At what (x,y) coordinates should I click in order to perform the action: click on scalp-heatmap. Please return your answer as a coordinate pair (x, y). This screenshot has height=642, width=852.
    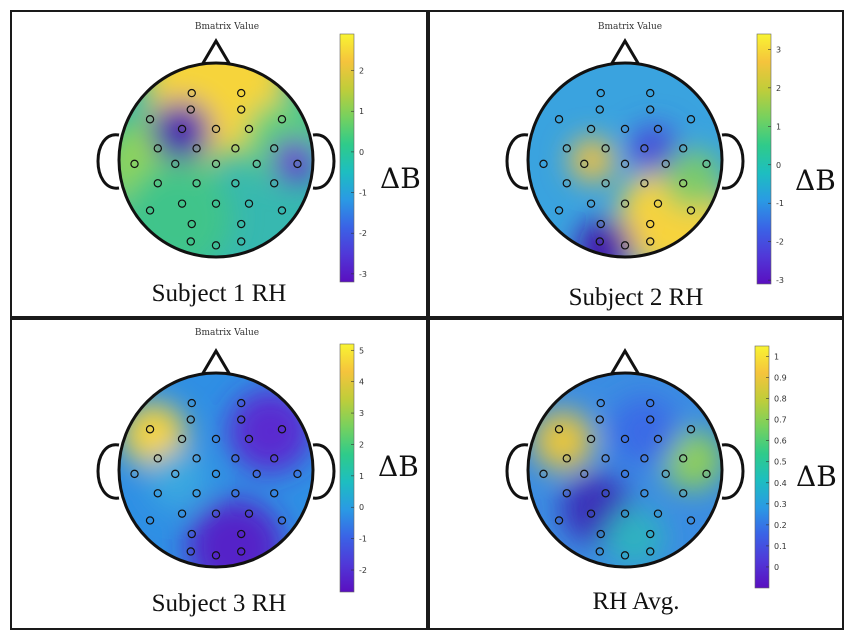
    Looking at the image, I should click on (216, 160).